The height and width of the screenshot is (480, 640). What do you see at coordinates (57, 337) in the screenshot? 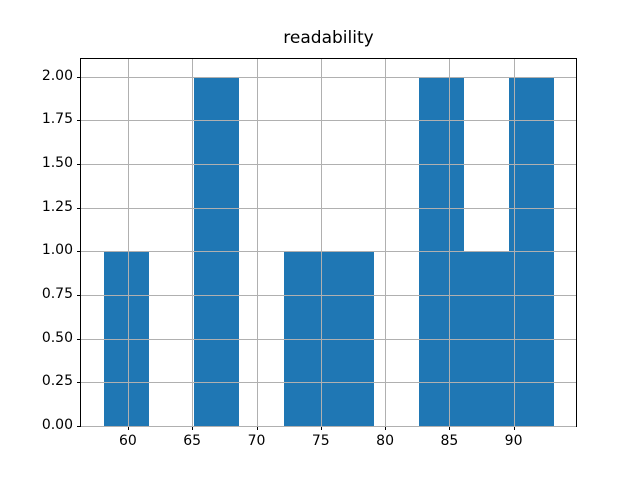
I see `y-tick-label: 0.50` at bounding box center [57, 337].